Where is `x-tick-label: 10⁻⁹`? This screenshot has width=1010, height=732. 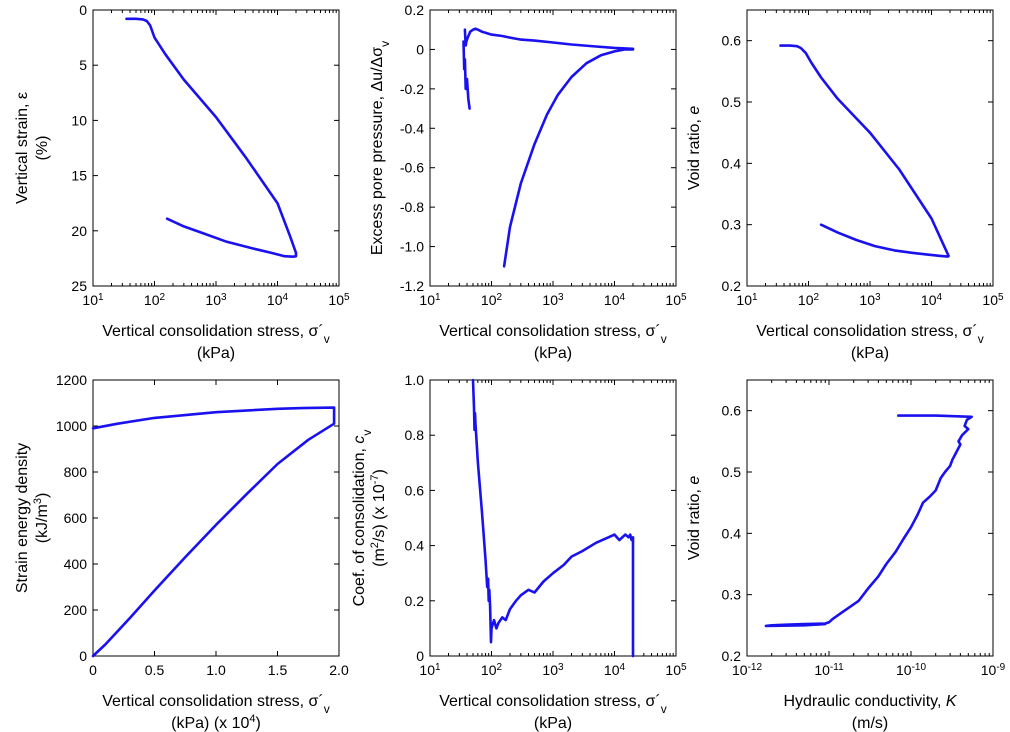
x-tick-label: 10⁻⁹ is located at coordinates (993, 670).